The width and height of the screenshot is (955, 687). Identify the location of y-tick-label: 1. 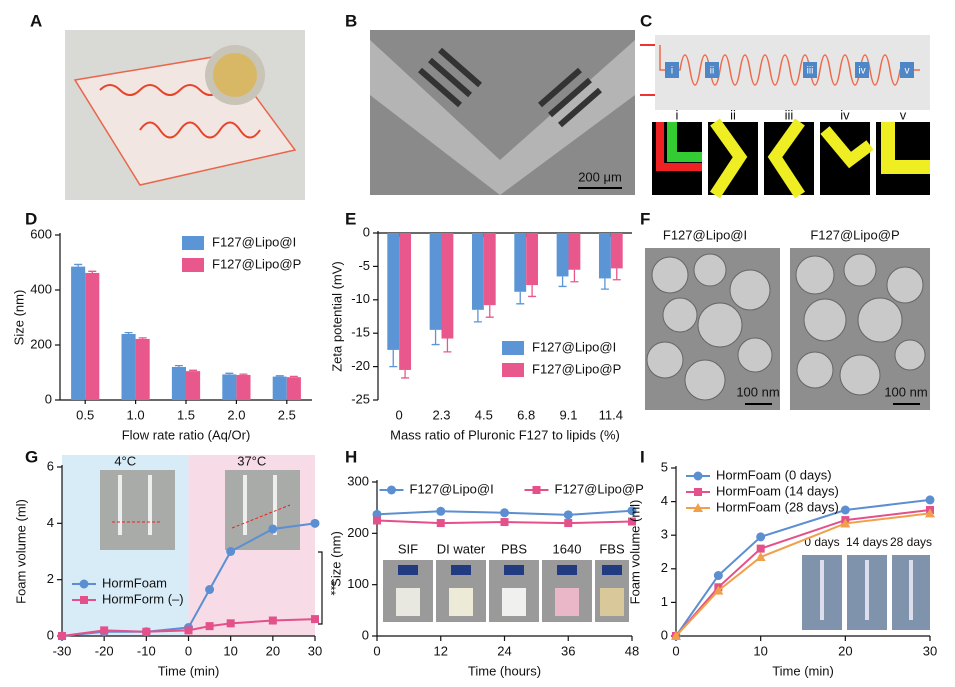
(664, 601).